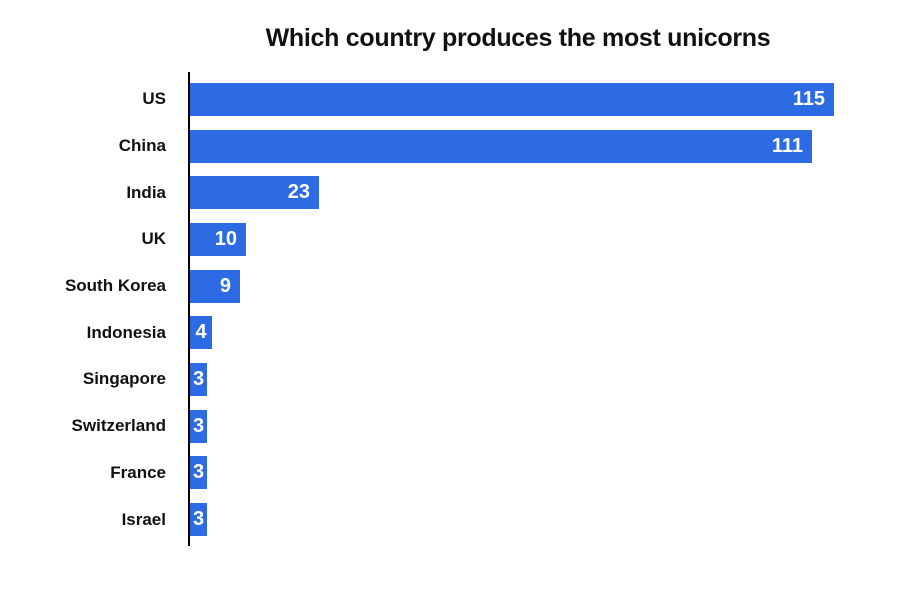 The width and height of the screenshot is (897, 593). Describe the element at coordinates (118, 426) in the screenshot. I see `category-label: Switzerland` at that location.